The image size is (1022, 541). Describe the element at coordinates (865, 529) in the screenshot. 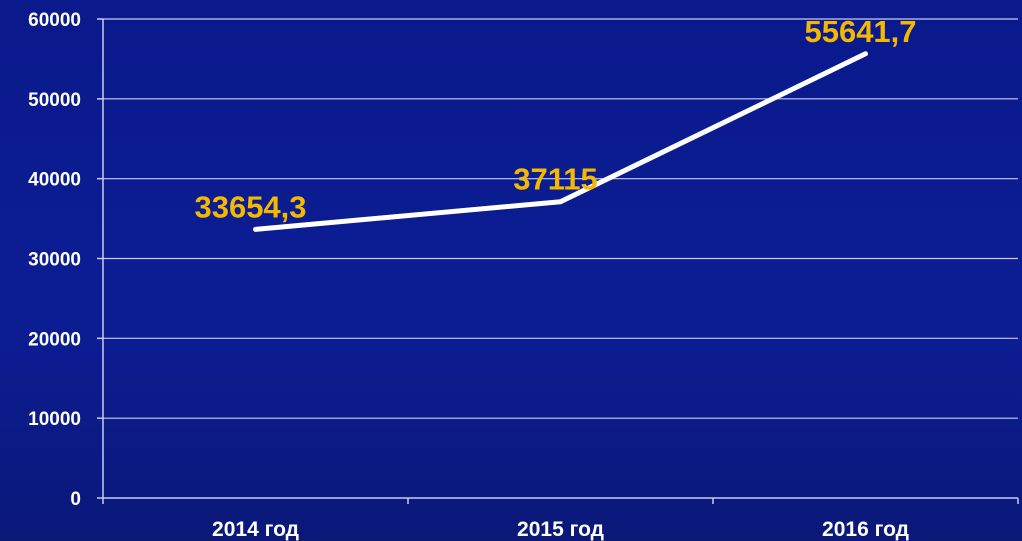

I see `x-tick-label: 2016 год` at that location.